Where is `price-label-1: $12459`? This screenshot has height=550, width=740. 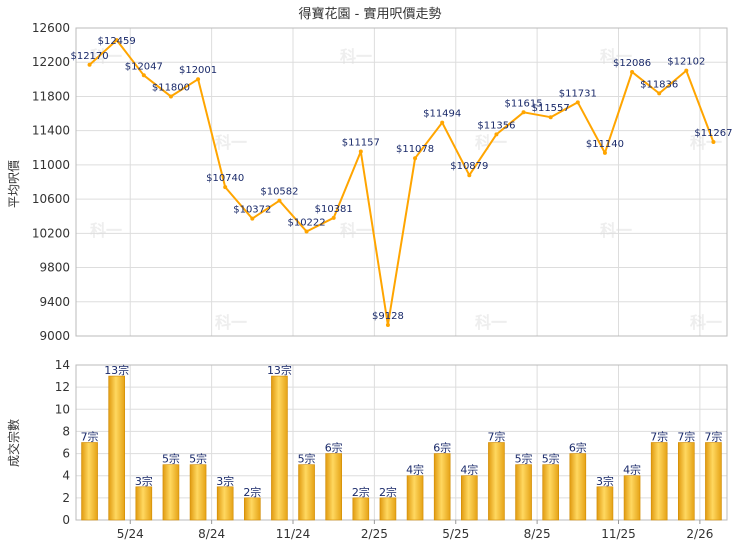
price-label-1: $12459 is located at coordinates (117, 41).